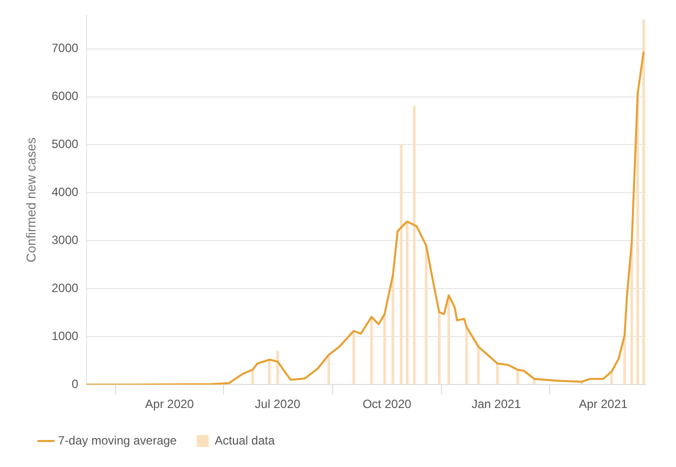 Image resolution: width=676 pixels, height=467 pixels. What do you see at coordinates (65, 192) in the screenshot?
I see `y-tick-label: 4000` at bounding box center [65, 192].